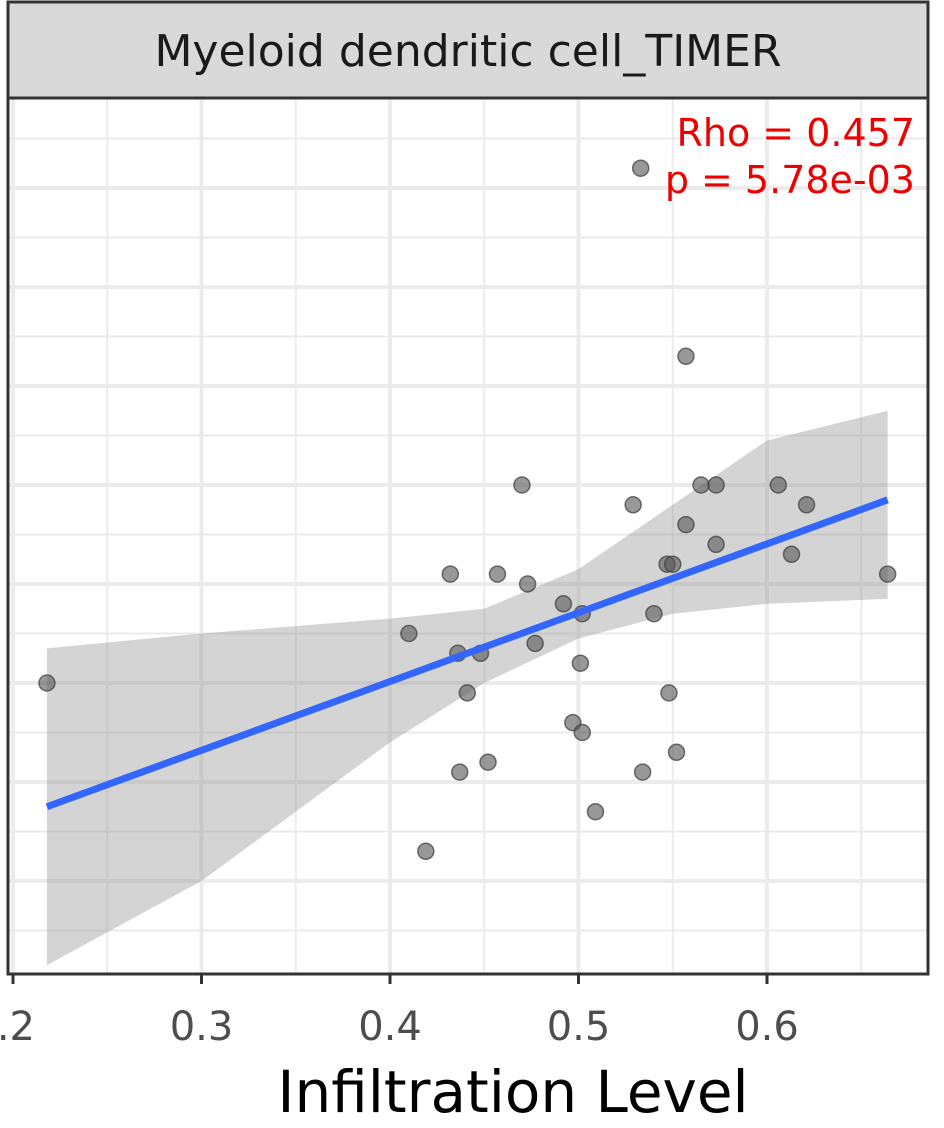  Describe the element at coordinates (512, 1092) in the screenshot. I see `x-axis-label: Infiltration Level` at that location.